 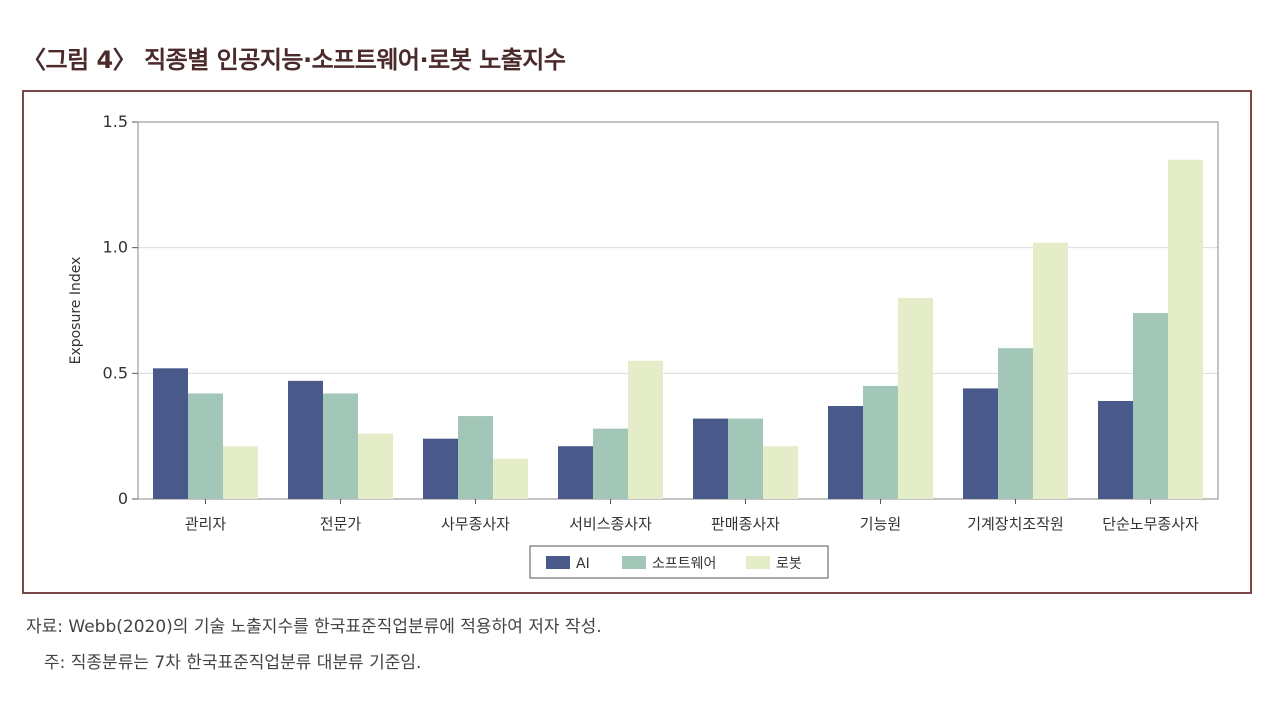 What do you see at coordinates (341, 524) in the screenshot?
I see `x-tick-label: 전문가` at bounding box center [341, 524].